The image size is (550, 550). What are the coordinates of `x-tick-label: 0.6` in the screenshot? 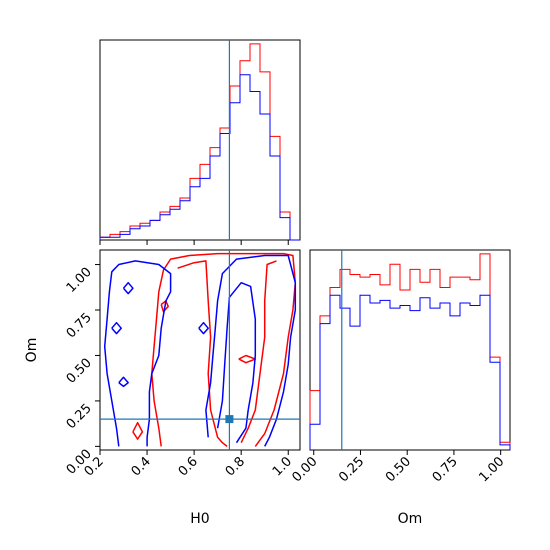 It's located at (188, 466).